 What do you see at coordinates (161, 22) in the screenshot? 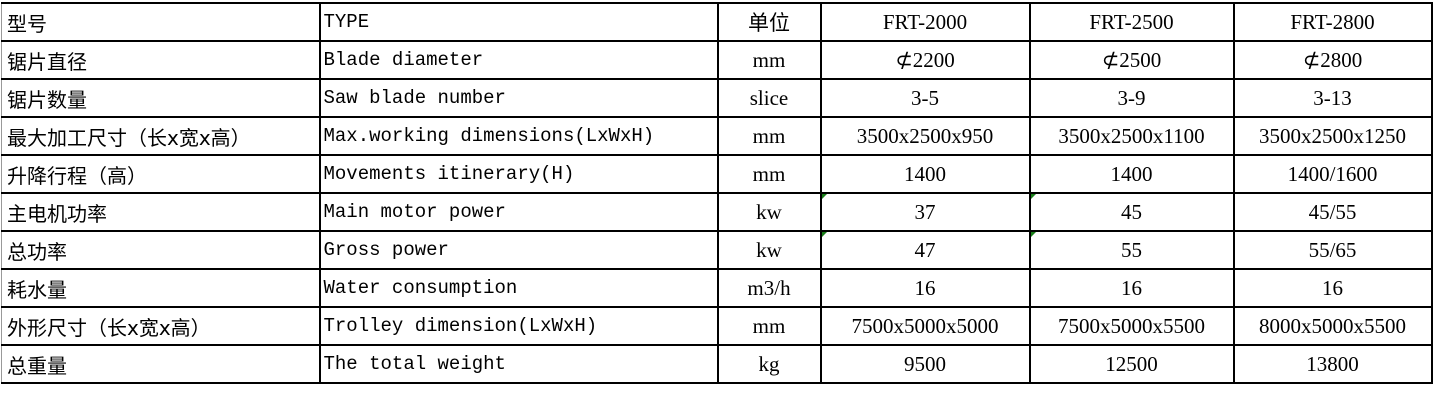
I see `cell-param-cn: 型号` at bounding box center [161, 22].